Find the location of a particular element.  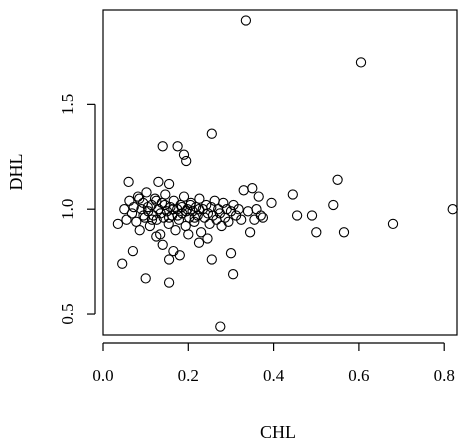

x-tick-label: 0.2 is located at coordinates (188, 375).